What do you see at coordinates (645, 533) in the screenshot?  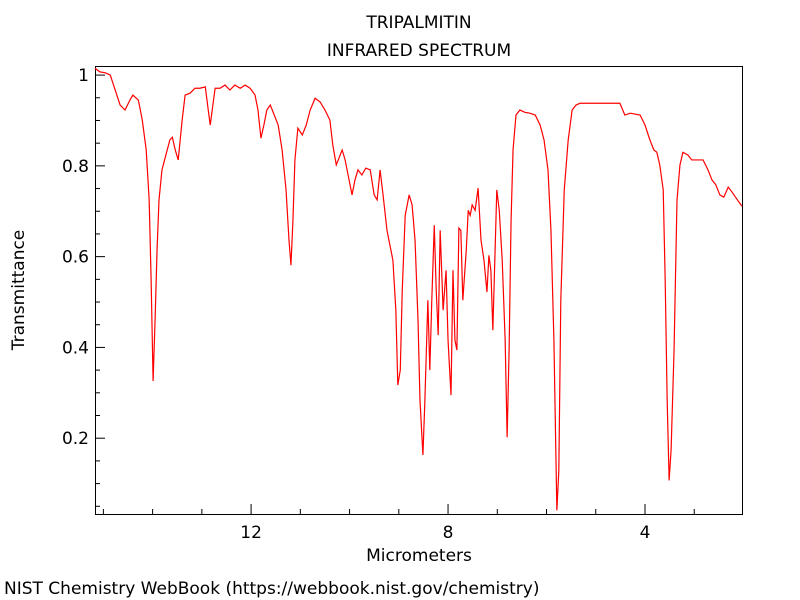 I see `x-tick-label: 4` at bounding box center [645, 533].